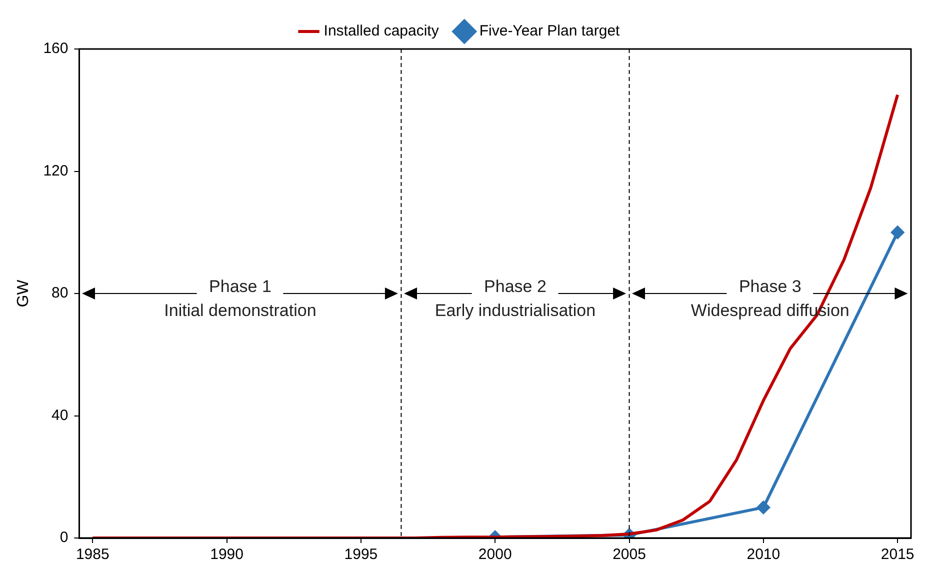 The width and height of the screenshot is (925, 571). Describe the element at coordinates (23, 293) in the screenshot. I see `y-axis-title: GW` at that location.